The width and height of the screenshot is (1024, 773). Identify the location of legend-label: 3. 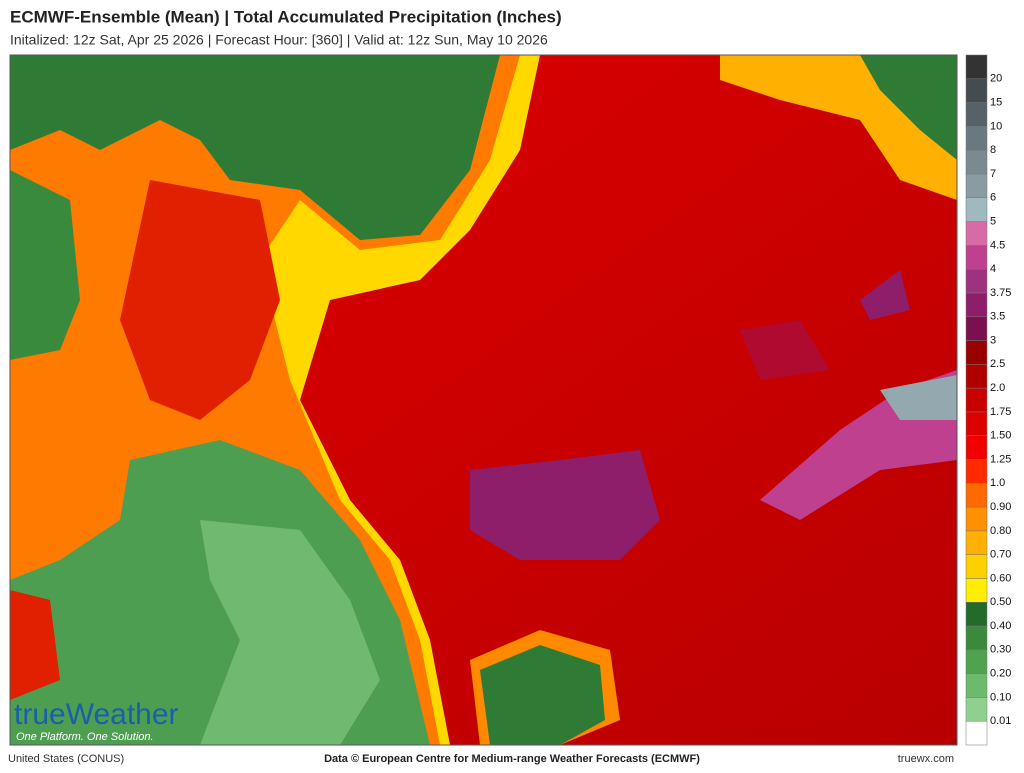
(993, 340).